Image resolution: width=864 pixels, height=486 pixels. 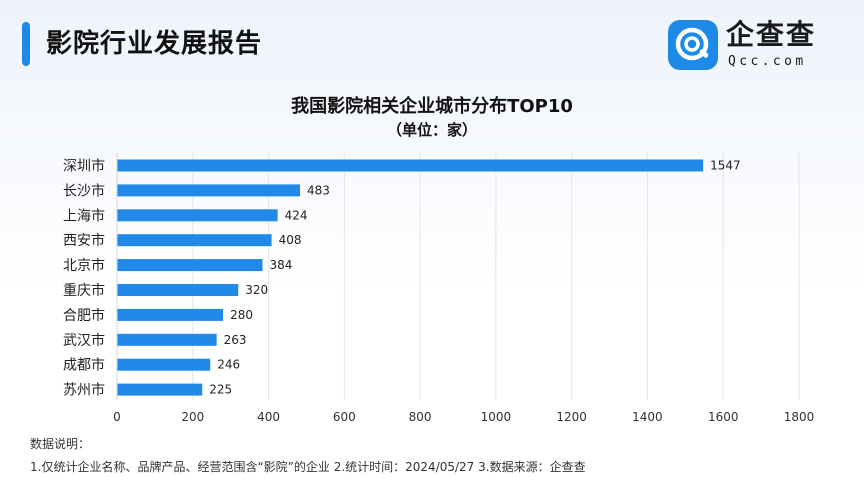 I want to click on x-tick-label: 800, so click(x=420, y=417).